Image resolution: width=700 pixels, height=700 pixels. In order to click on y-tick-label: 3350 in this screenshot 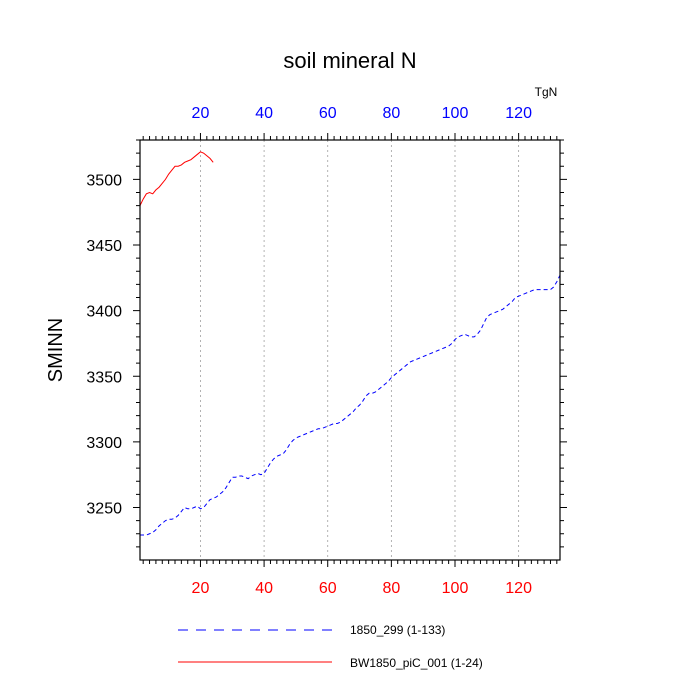, I will do `click(104, 377)`.